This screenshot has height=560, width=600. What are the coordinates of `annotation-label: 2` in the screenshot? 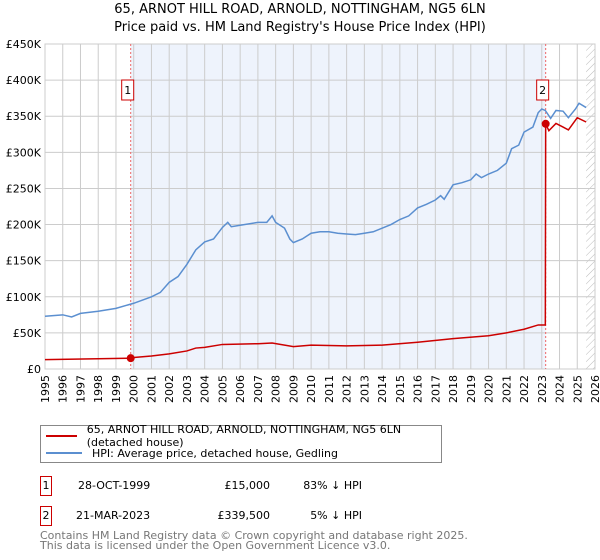 It's located at (542, 90).